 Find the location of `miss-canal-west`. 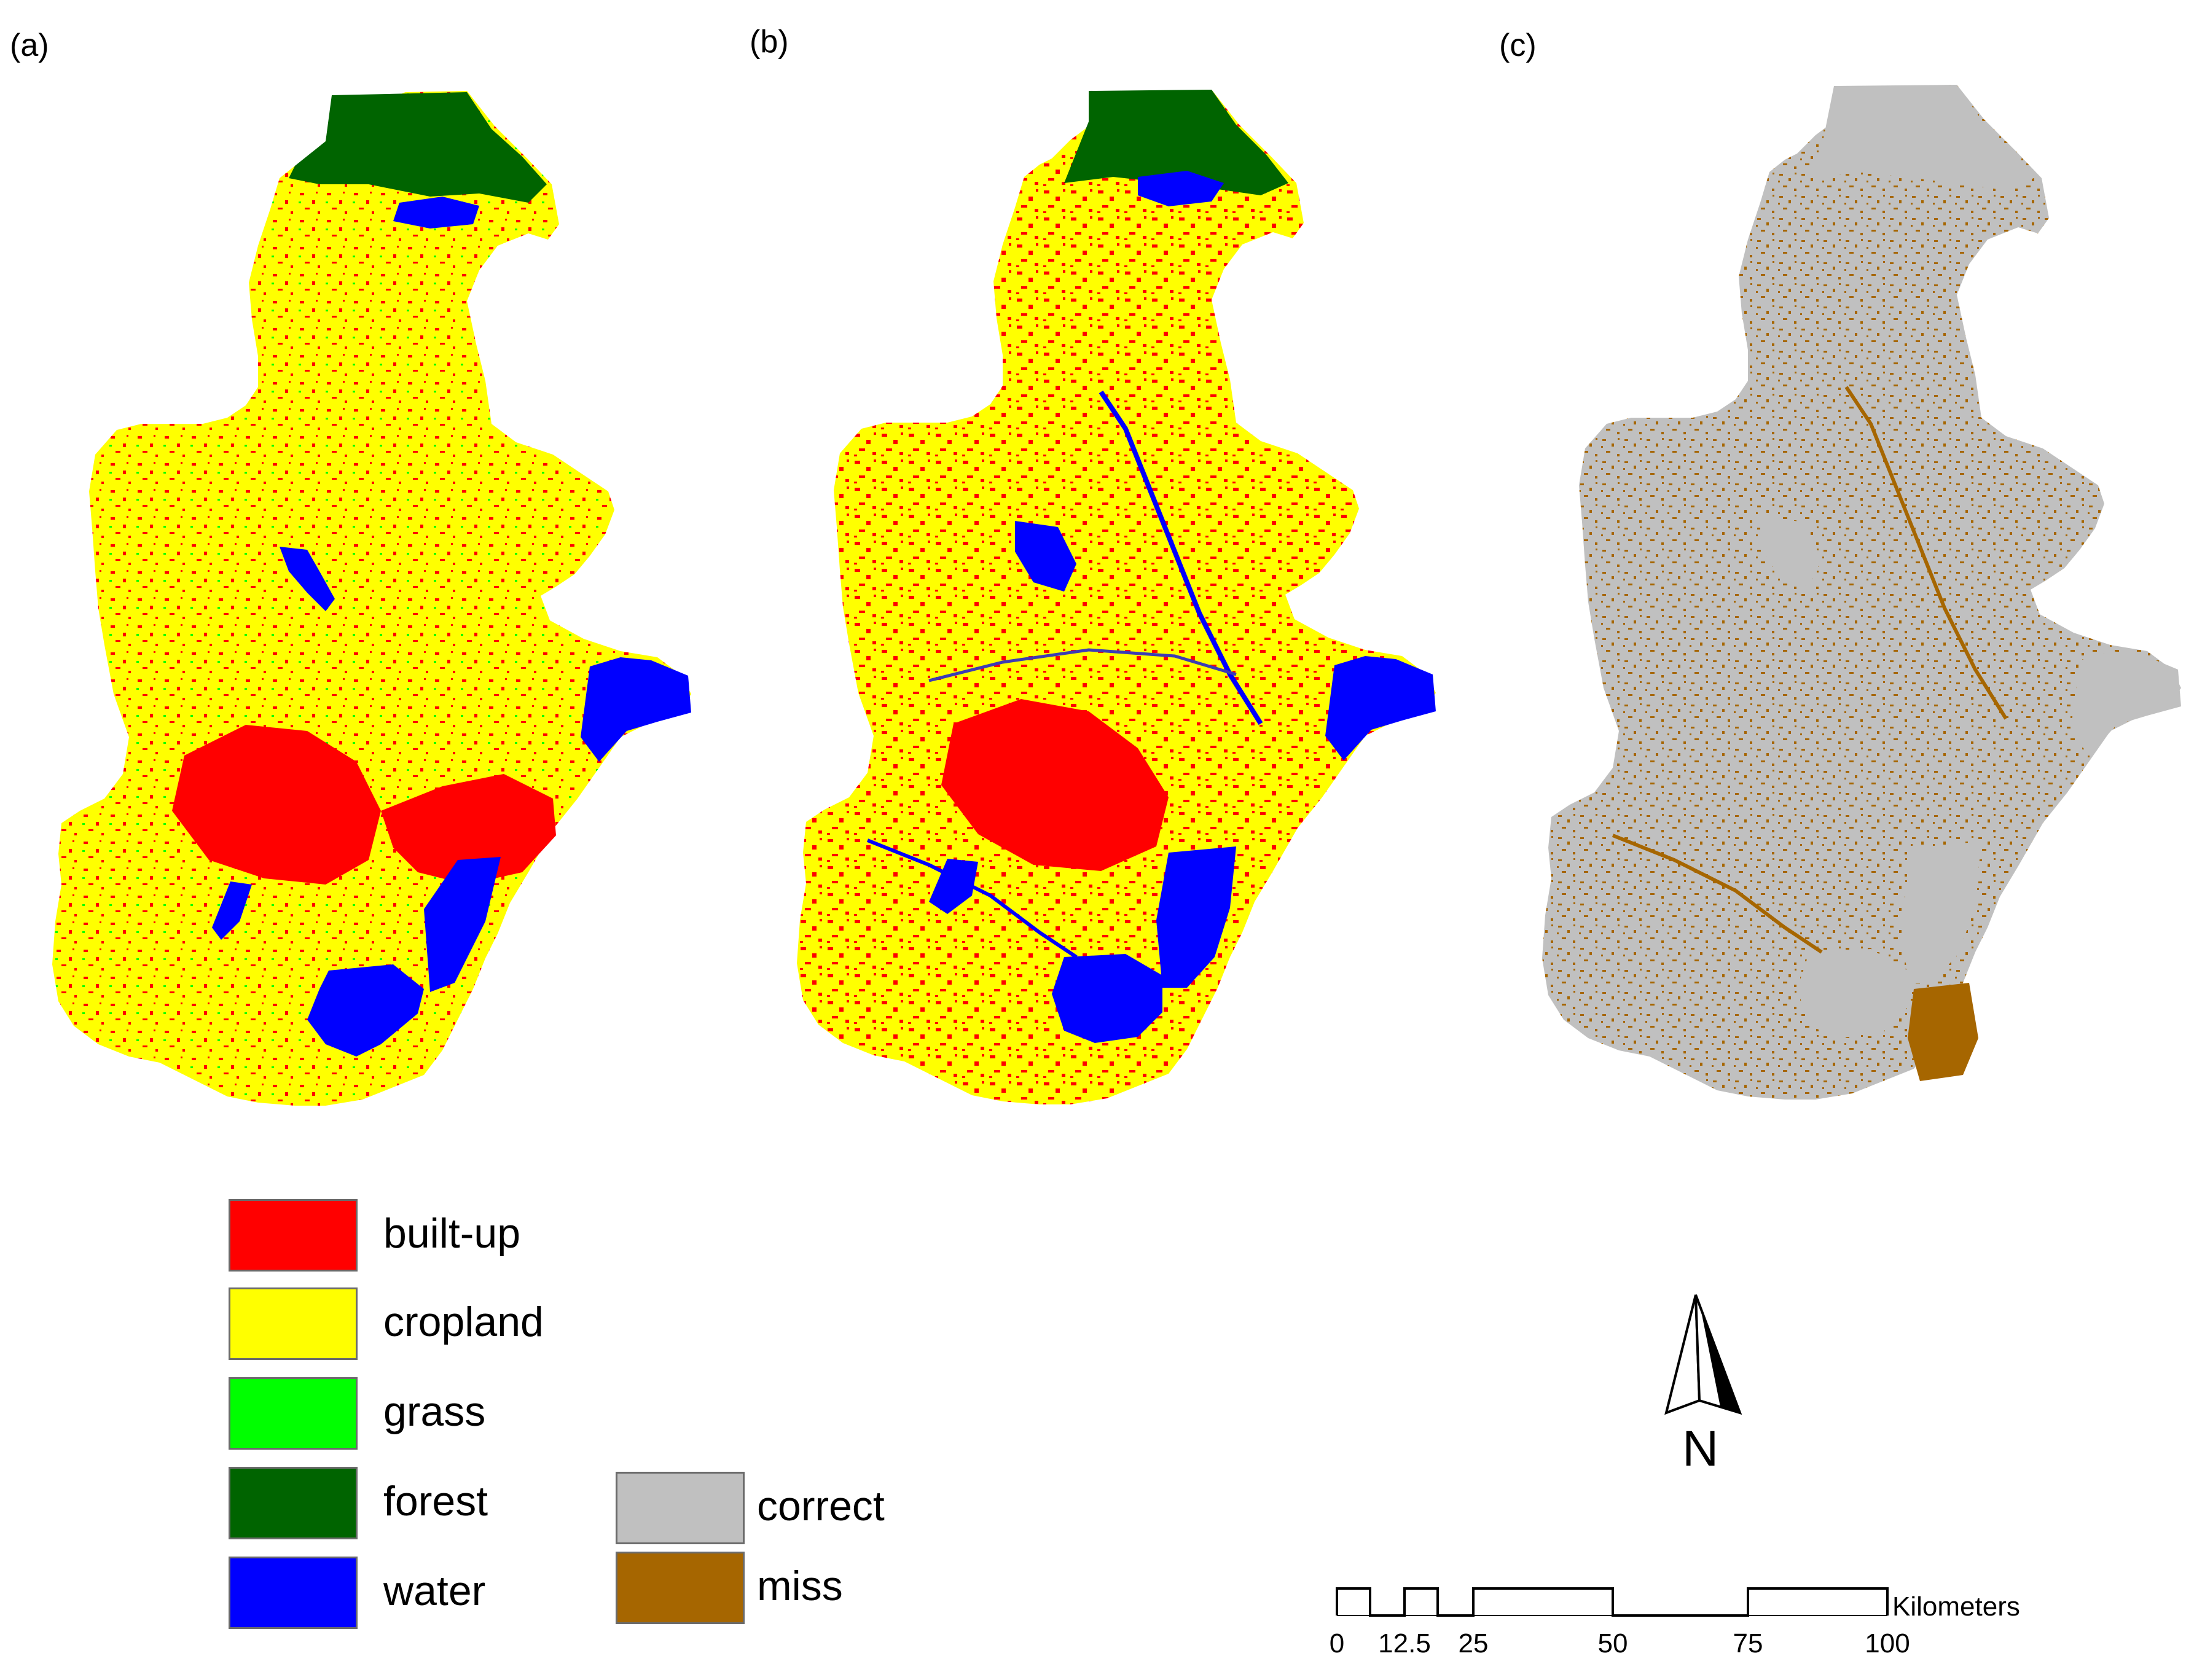

miss-canal-west is located at coordinates (1717, 894).